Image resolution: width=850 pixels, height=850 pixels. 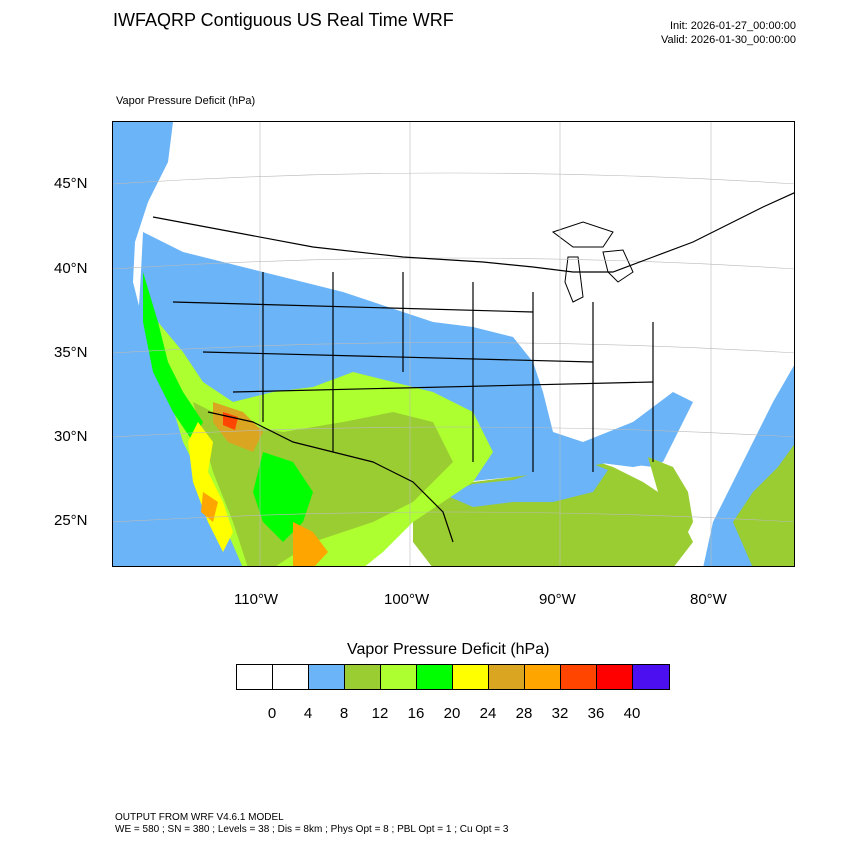 What do you see at coordinates (488, 713) in the screenshot?
I see `colorbar-tick-label: 24` at bounding box center [488, 713].